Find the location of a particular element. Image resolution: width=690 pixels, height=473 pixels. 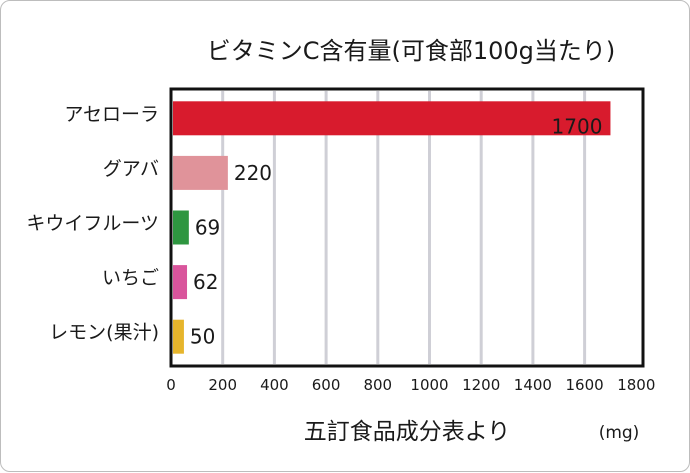

category-label: グアバ is located at coordinates (131, 169).